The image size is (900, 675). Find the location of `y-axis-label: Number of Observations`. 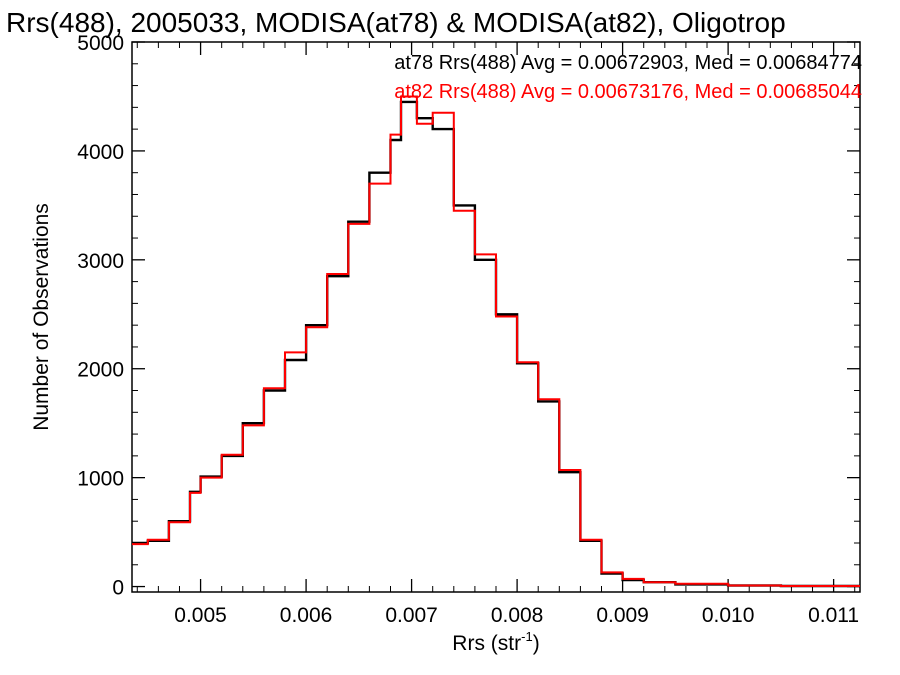

y-axis-label: Number of Observations is located at coordinates (41, 317).